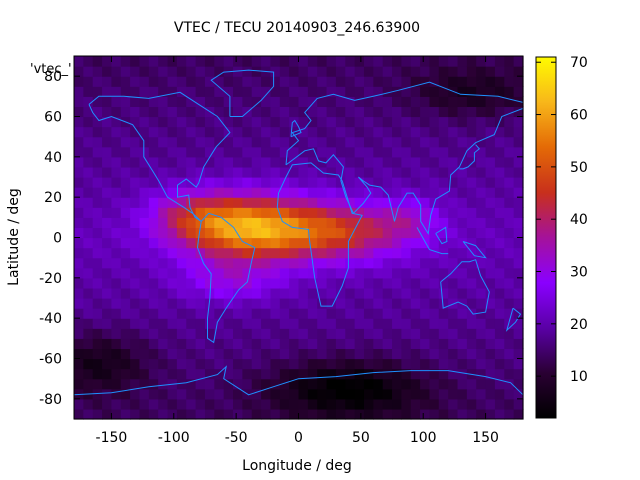 The height and width of the screenshot is (480, 640). I want to click on x-tick-label: -100, so click(174, 438).